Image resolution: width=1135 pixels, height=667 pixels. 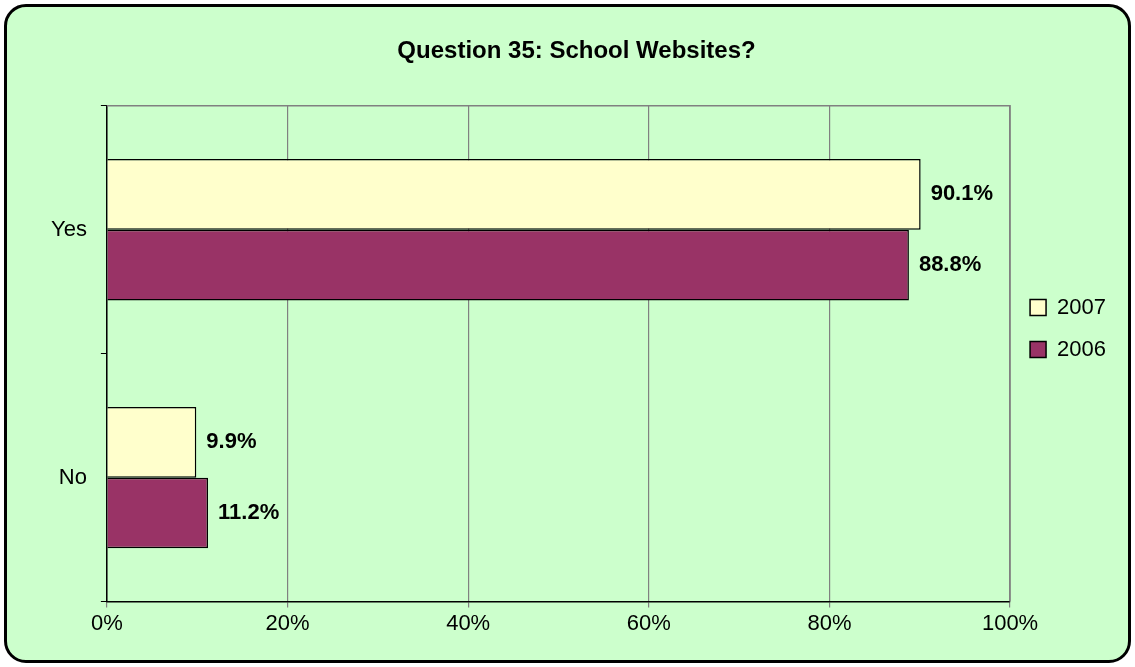 What do you see at coordinates (468, 622) in the screenshot?
I see `x-tick-label: 40%` at bounding box center [468, 622].